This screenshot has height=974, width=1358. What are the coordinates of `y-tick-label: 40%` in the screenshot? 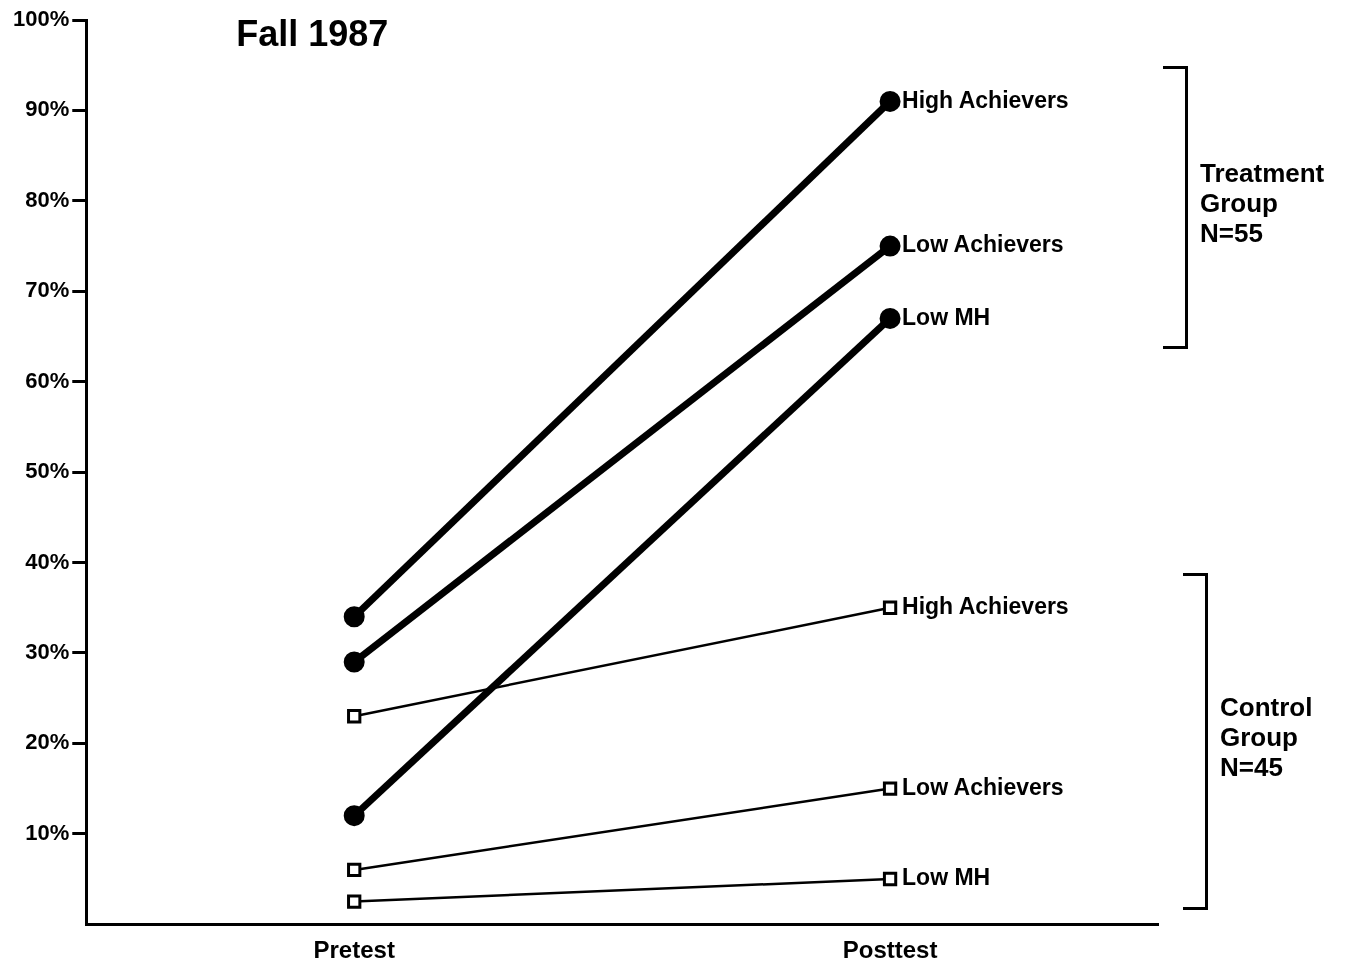 It's located at (47, 561).